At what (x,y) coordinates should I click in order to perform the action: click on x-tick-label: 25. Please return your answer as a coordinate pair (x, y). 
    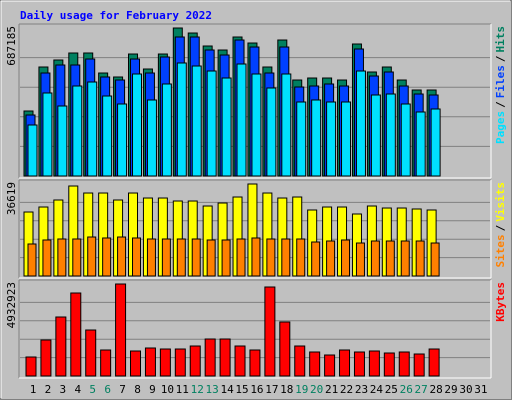
    Looking at the image, I should click on (391, 389).